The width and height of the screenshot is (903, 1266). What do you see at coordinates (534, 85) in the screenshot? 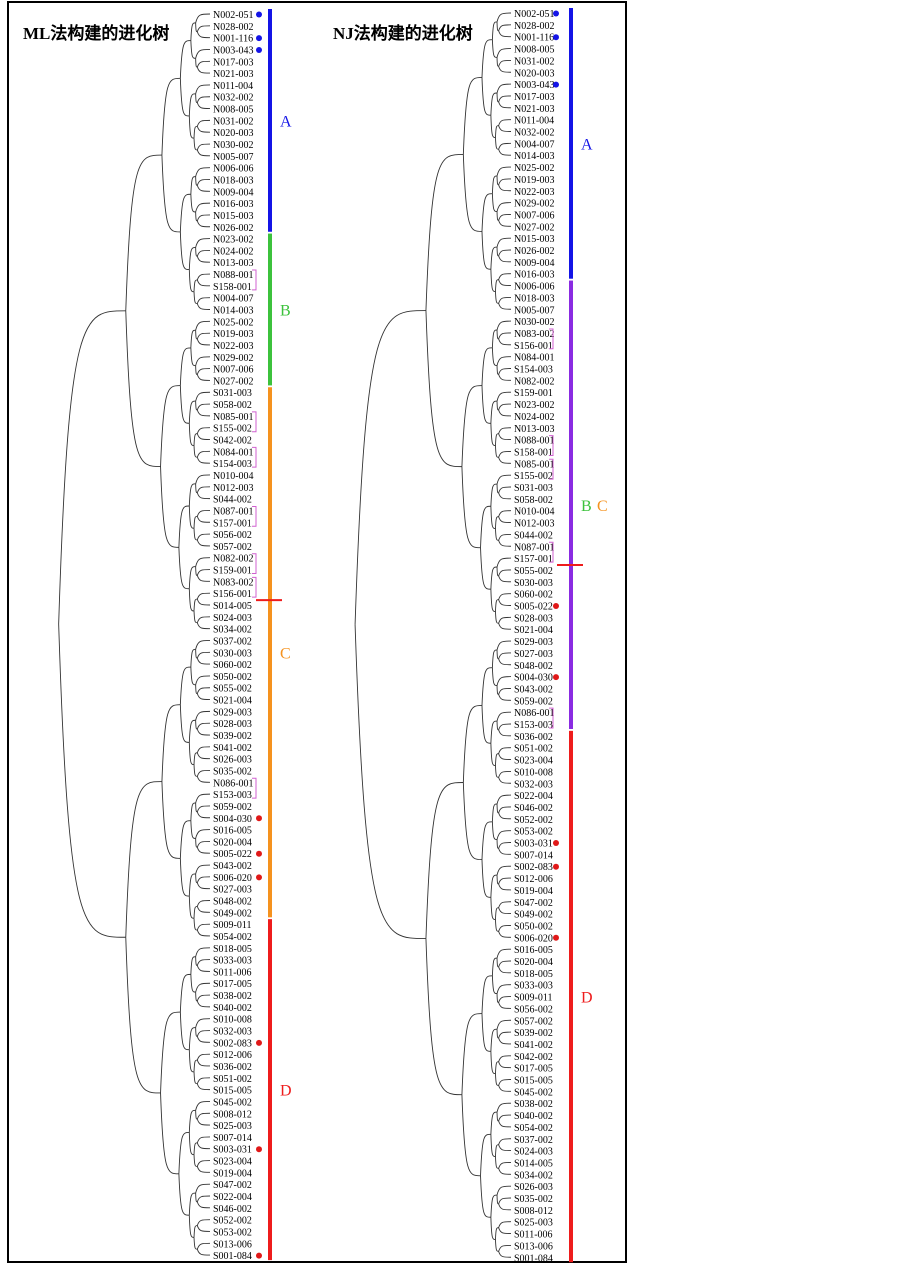
I see `nj-leaf-label: N003-043` at bounding box center [534, 85].